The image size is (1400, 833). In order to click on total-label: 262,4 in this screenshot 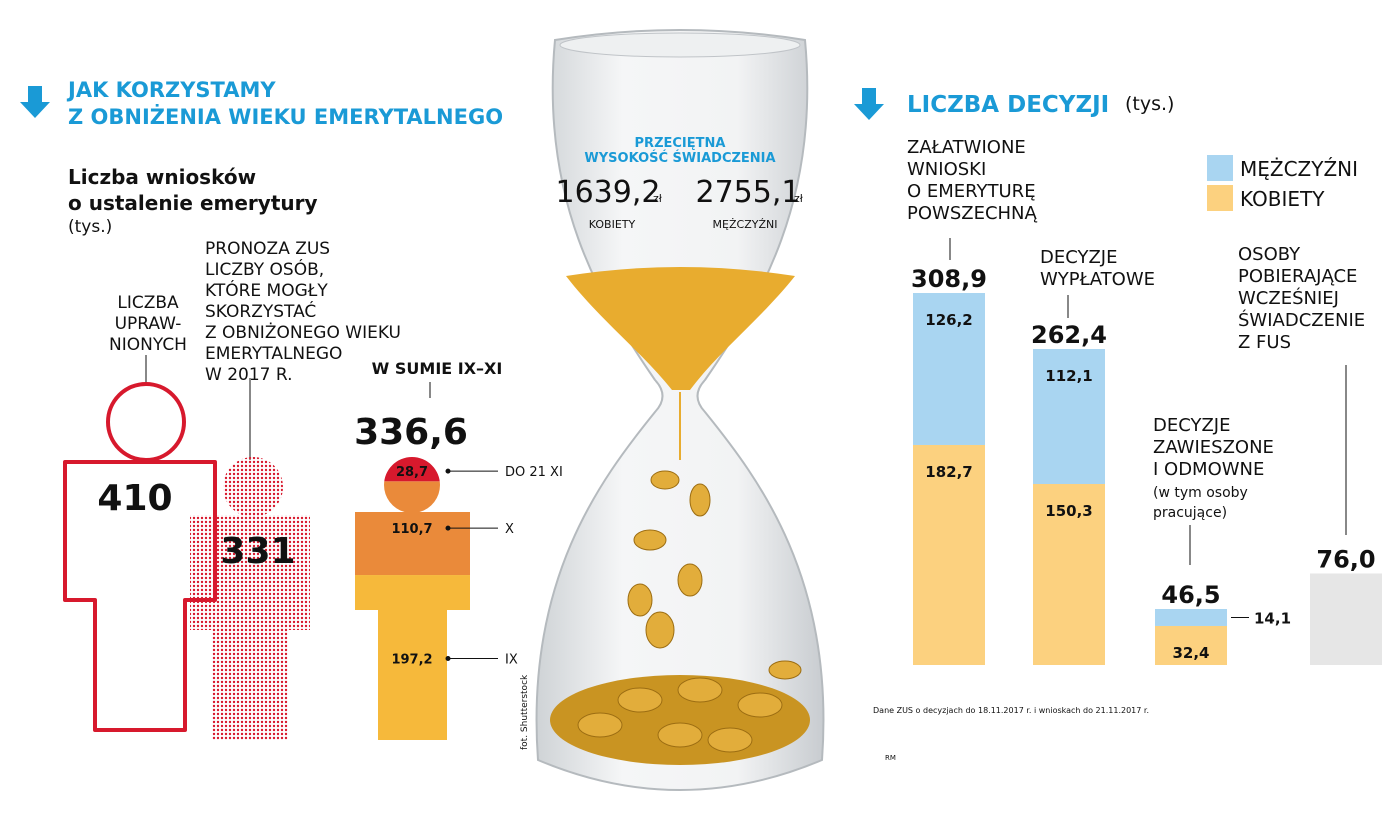, I will do `click(1069, 335)`.